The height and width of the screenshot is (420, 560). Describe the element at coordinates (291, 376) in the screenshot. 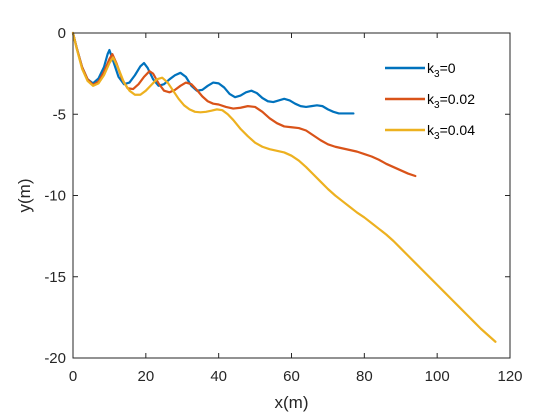

I see `x-tick-label: 60` at that location.